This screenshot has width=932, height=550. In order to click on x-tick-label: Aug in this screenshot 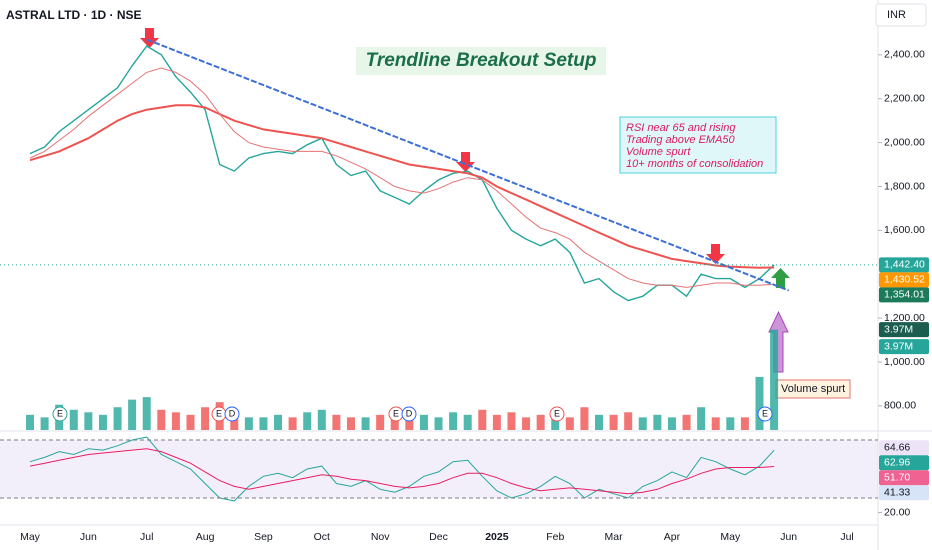, I will do `click(205, 537)`.